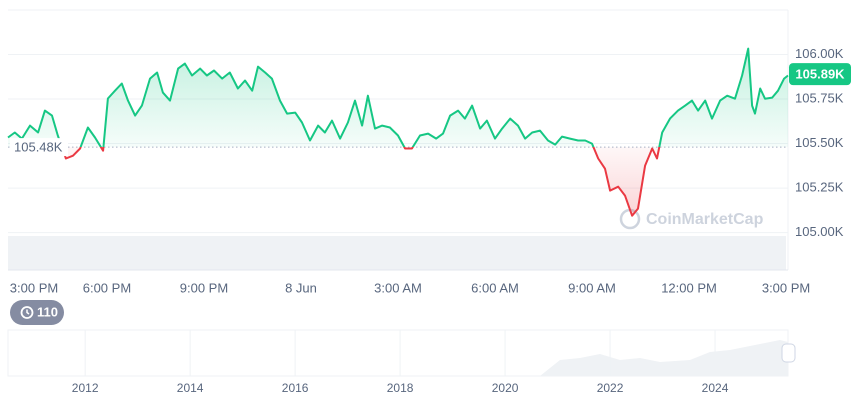 The width and height of the screenshot is (860, 401). What do you see at coordinates (398, 358) in the screenshot?
I see `navigator-silhouette` at bounding box center [398, 358].